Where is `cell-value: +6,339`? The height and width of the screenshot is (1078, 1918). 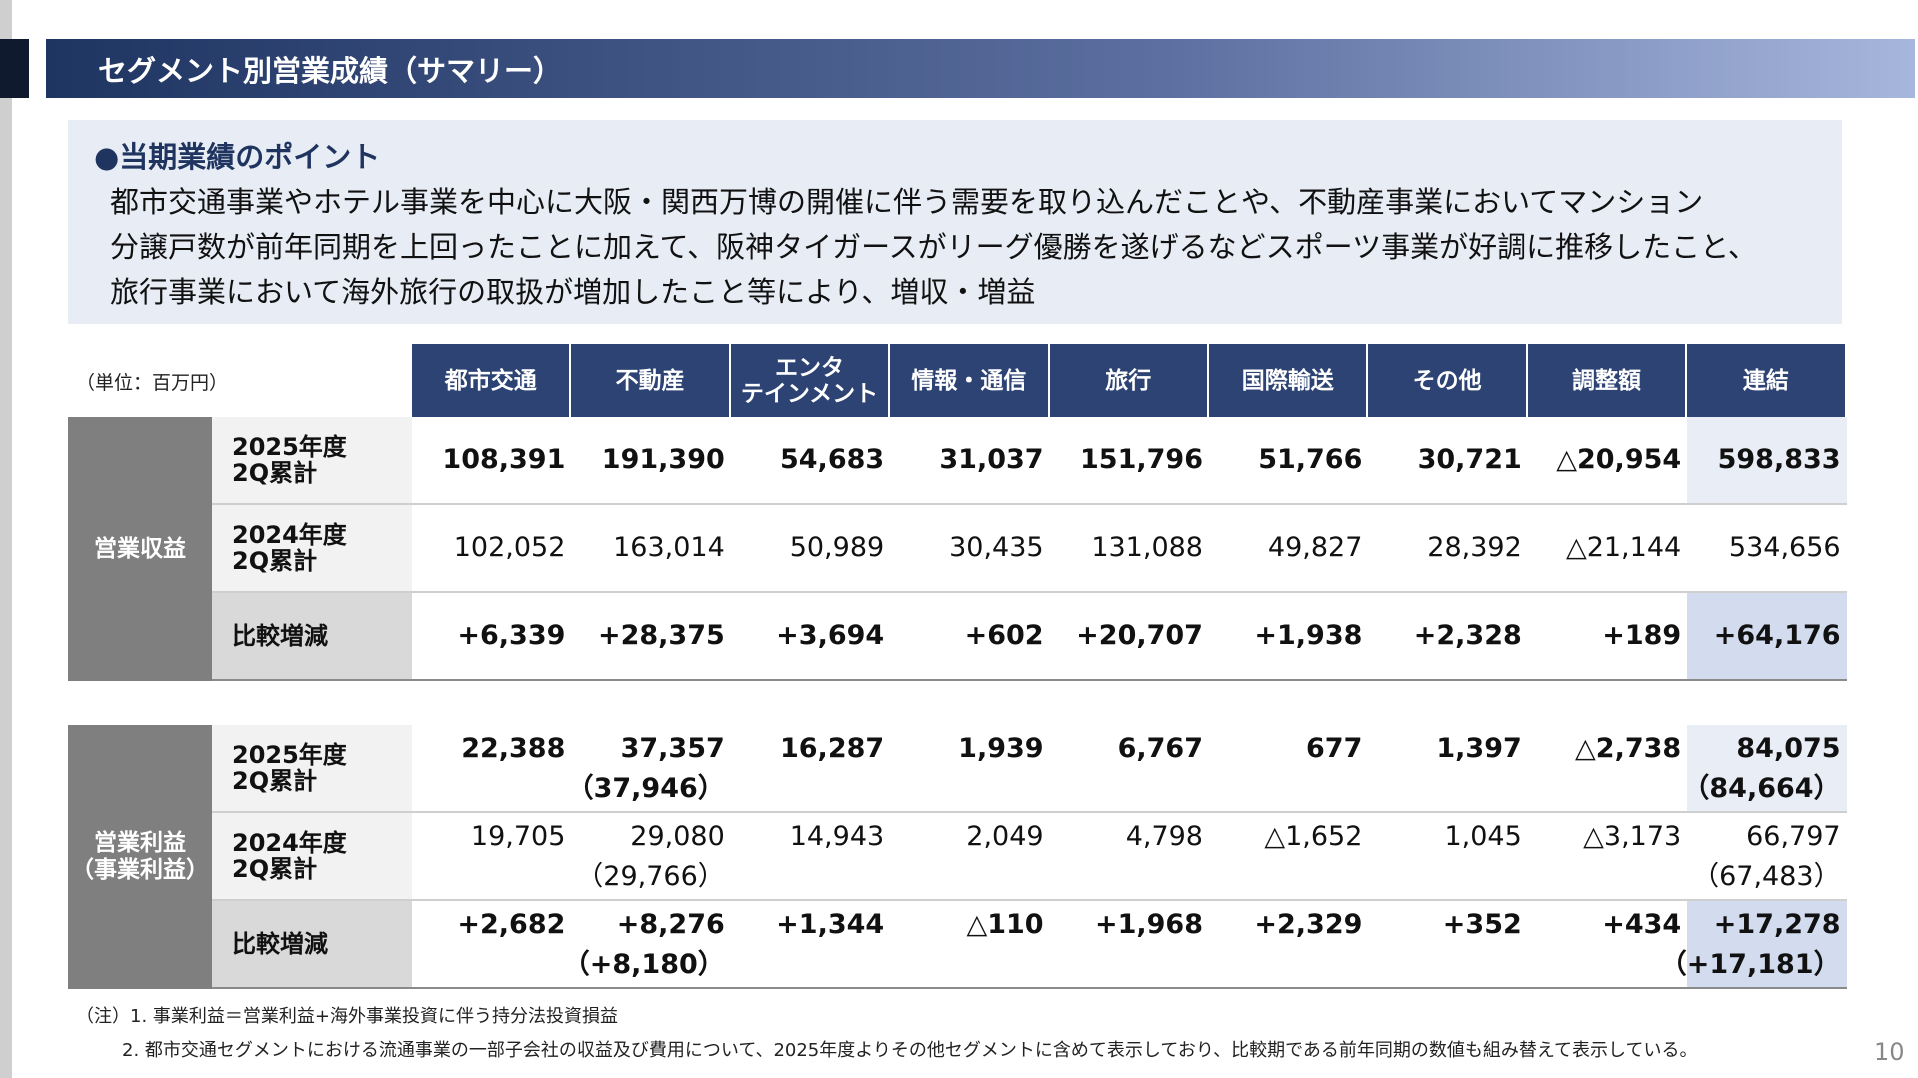
cell-value: +6,339 is located at coordinates (511, 635).